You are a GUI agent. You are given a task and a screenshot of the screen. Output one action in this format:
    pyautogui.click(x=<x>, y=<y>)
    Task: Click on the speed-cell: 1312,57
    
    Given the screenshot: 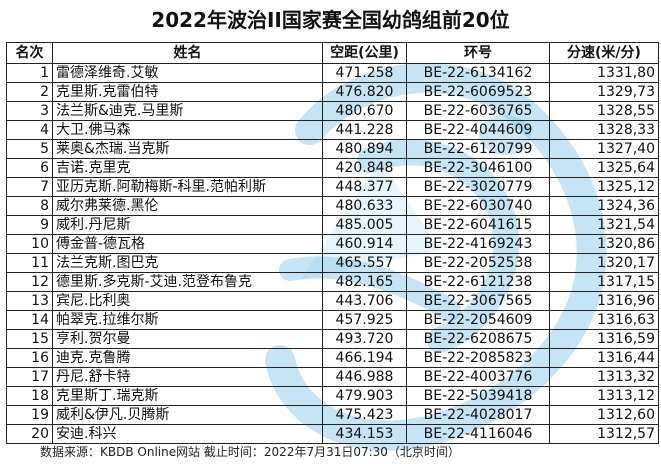 What is the action you would take?
    pyautogui.click(x=604, y=434)
    